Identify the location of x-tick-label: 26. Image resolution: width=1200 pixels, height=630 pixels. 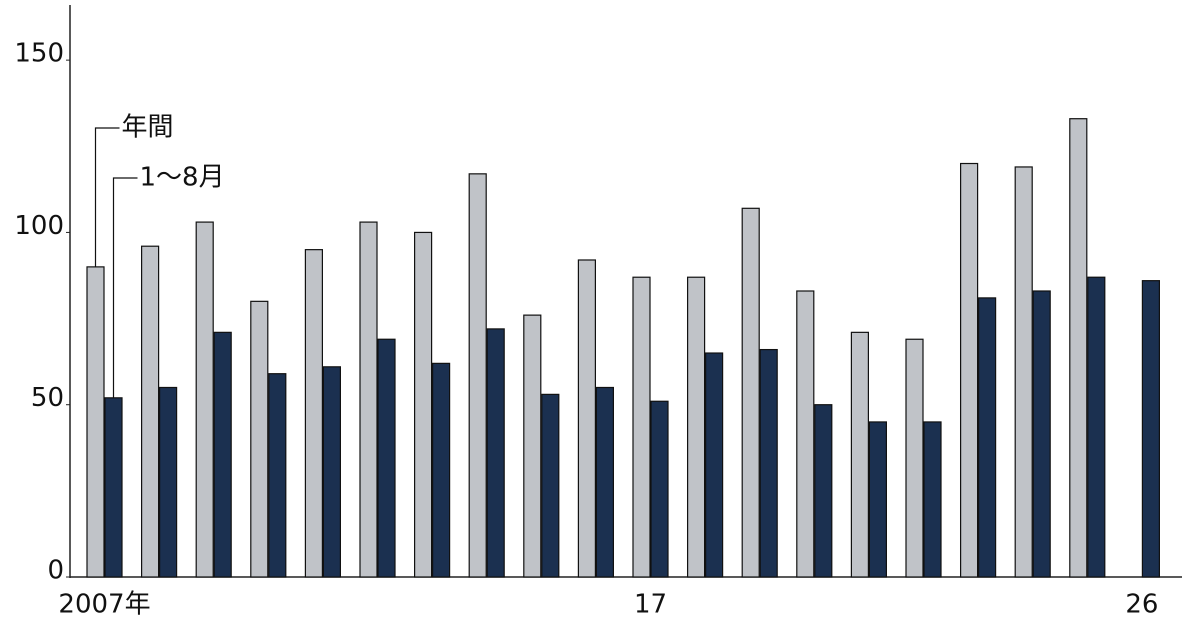
(1141, 605).